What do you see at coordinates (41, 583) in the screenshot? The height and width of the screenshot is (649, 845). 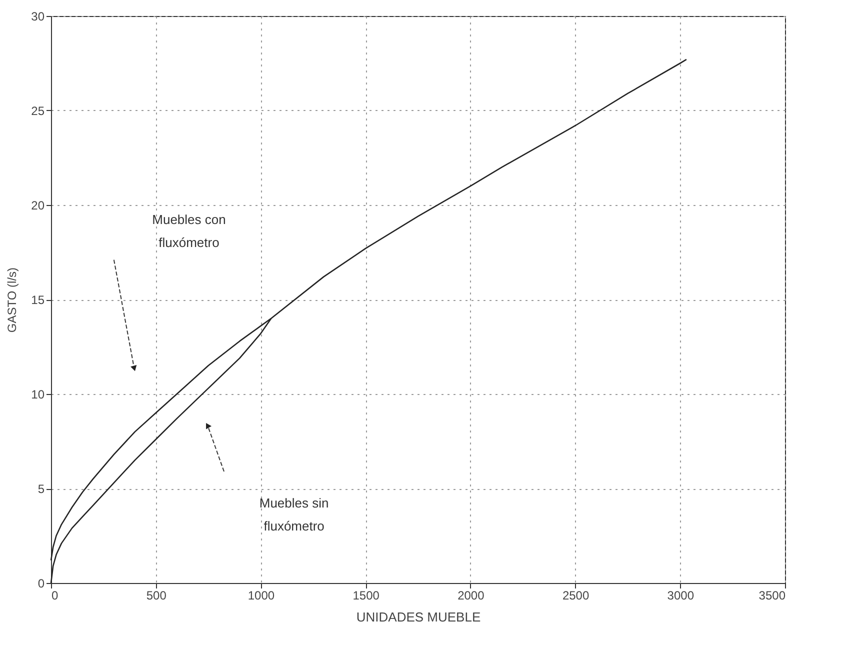 I see `y-tick-label: 0` at bounding box center [41, 583].